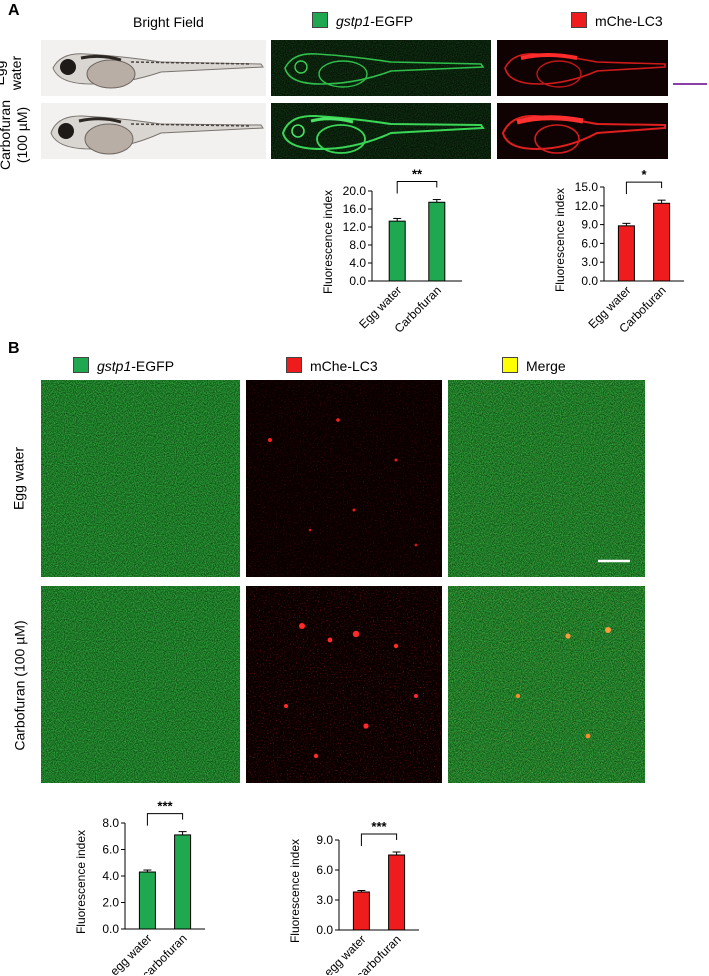 Image resolution: width=709 pixels, height=976 pixels. Describe the element at coordinates (110, 903) in the screenshot. I see `y-tick-label: 2.0` at that location.